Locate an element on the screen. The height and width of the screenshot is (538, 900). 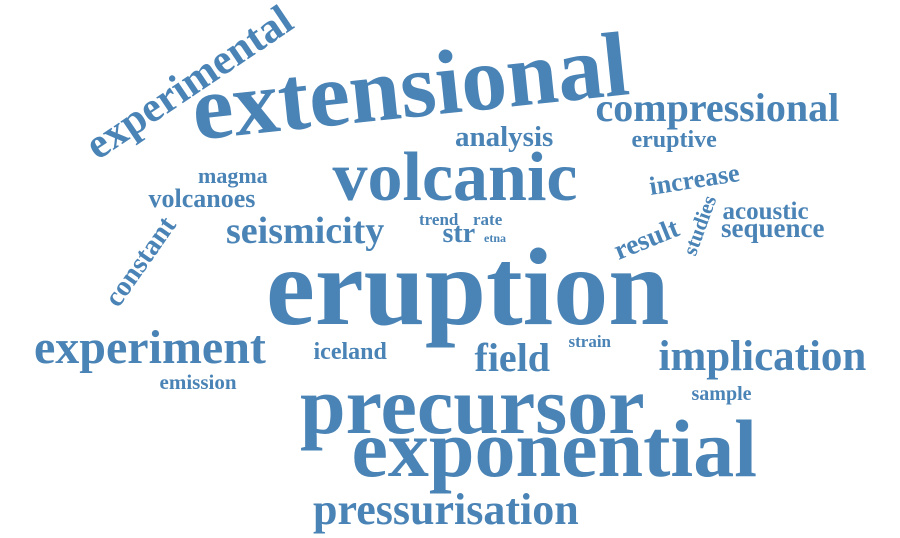
word-studies: studies is located at coordinates (699, 225).